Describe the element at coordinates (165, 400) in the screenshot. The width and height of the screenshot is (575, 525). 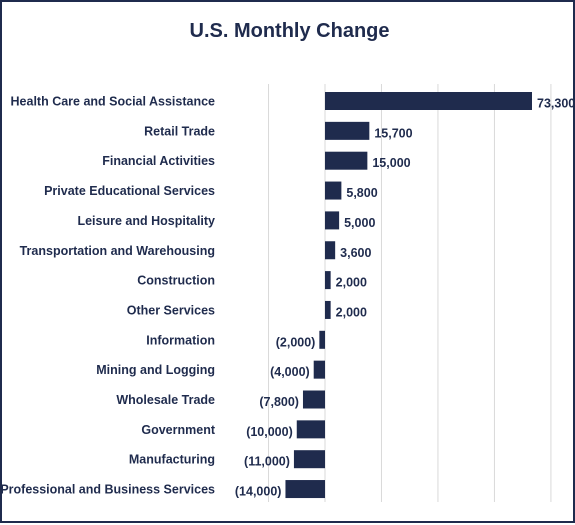
I see `category-label: Wholesale Trade` at that location.